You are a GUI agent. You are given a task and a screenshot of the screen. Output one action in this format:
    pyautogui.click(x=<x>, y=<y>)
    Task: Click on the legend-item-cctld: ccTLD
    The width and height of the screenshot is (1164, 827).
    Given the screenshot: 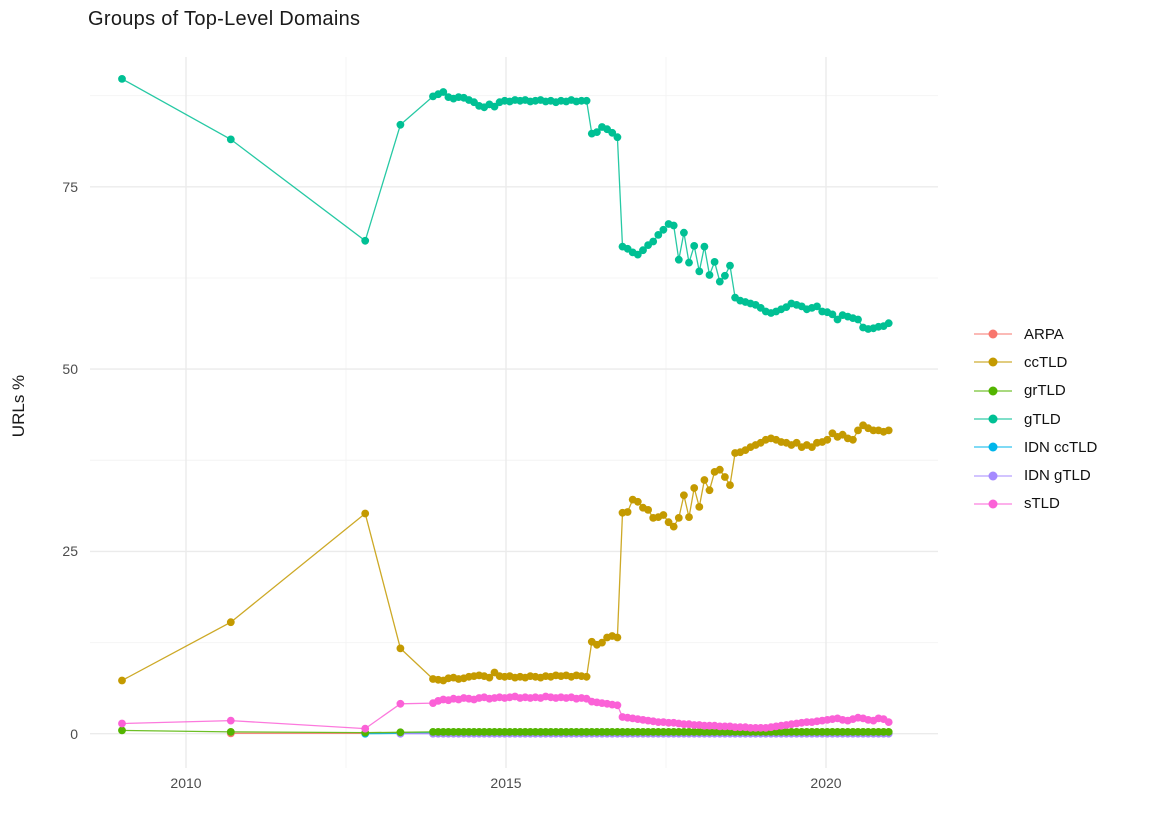 What is the action you would take?
    pyautogui.click(x=1035, y=362)
    